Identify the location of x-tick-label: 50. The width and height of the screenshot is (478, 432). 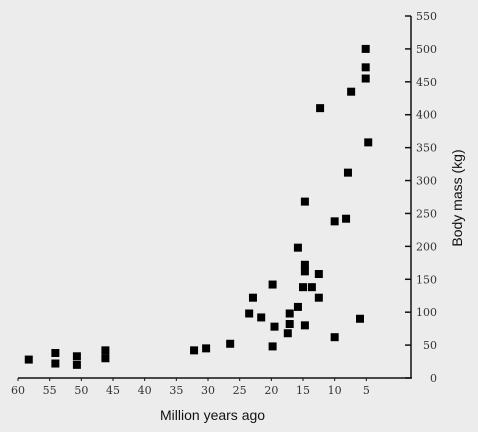
(81, 390).